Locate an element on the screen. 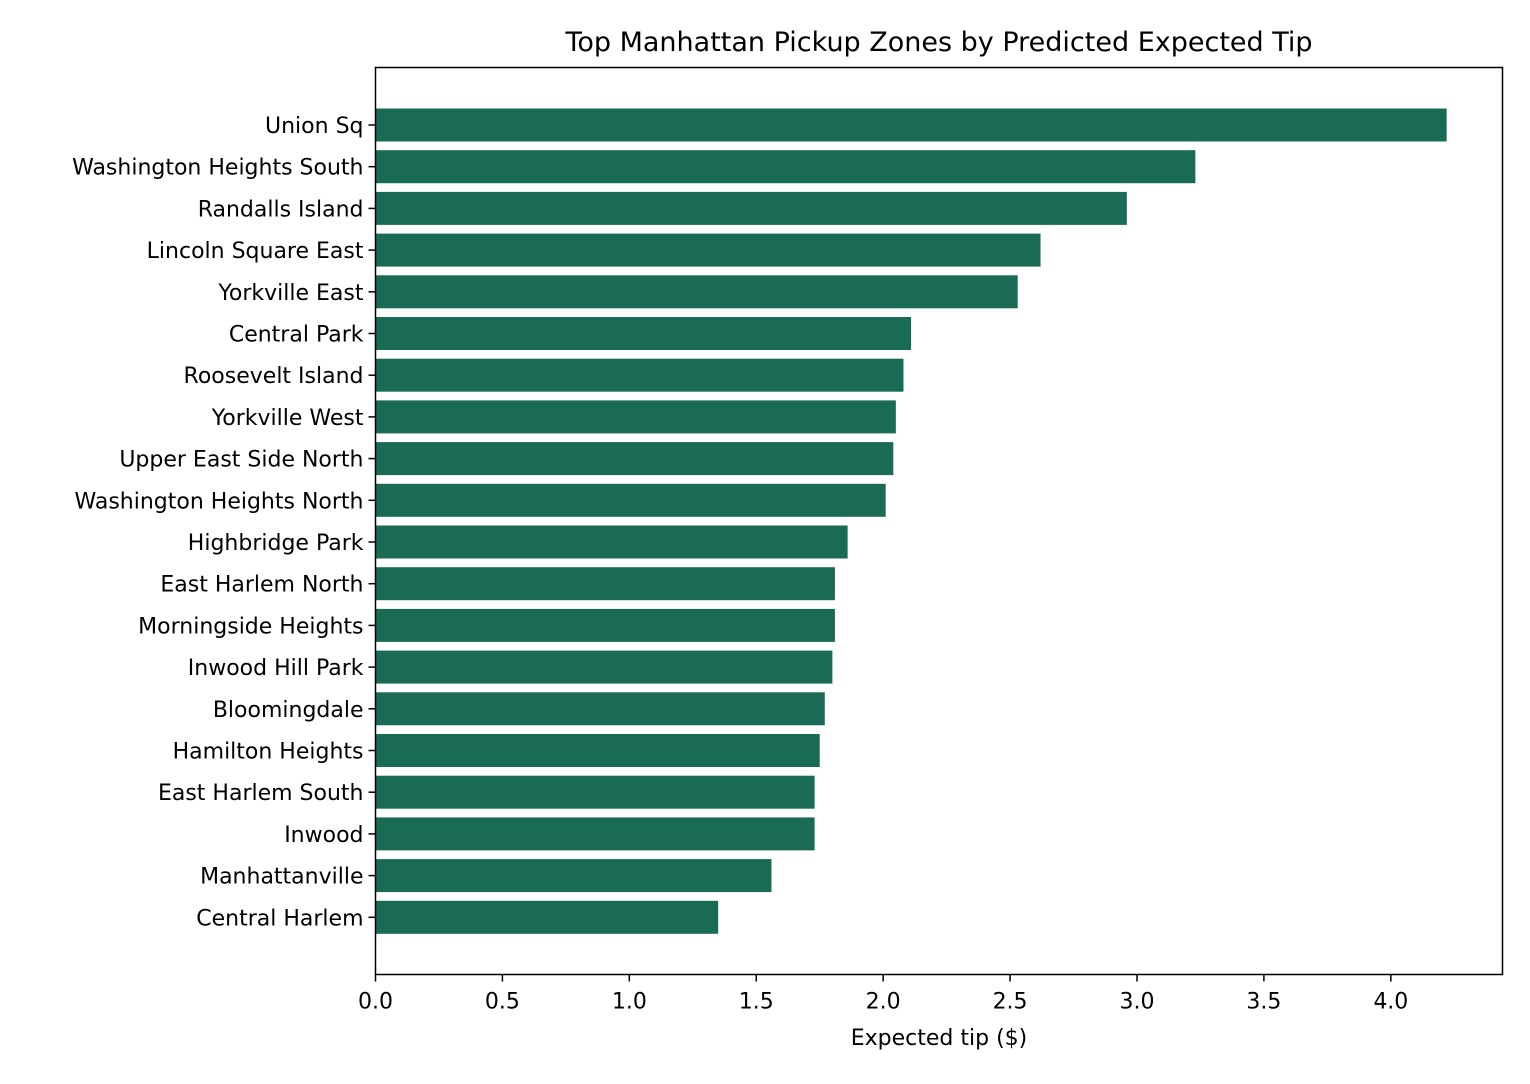 The height and width of the screenshot is (1084, 1530). y-tick-label: Bloomingdale is located at coordinates (288, 710).